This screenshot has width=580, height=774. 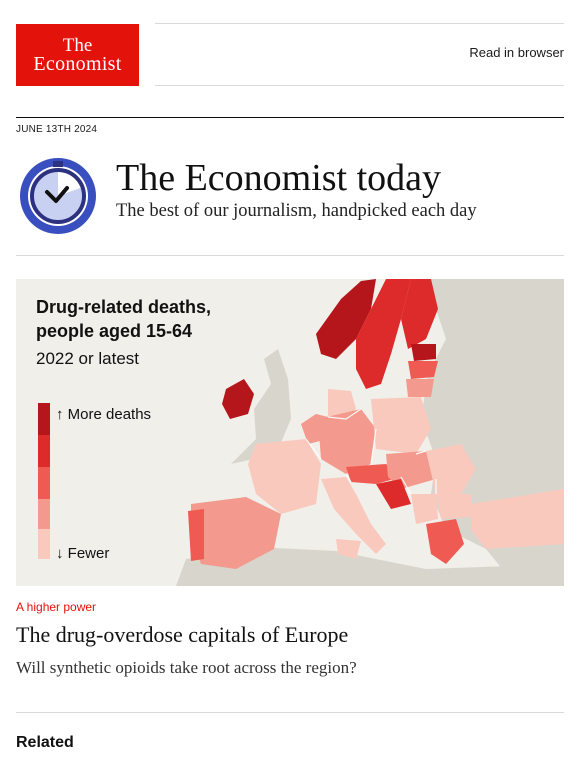 I want to click on economist-logo: The Economist, so click(x=77, y=55).